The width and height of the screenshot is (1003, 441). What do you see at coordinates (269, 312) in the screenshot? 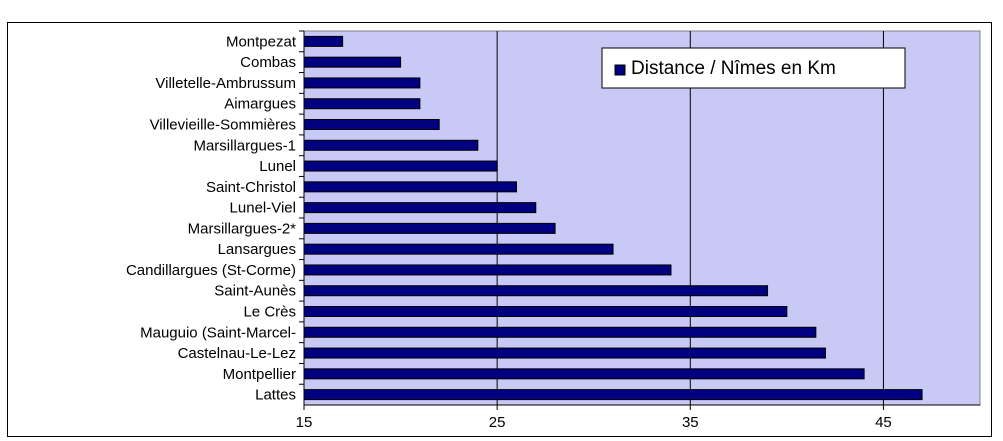
I see `category-label: Le Crès` at bounding box center [269, 312].